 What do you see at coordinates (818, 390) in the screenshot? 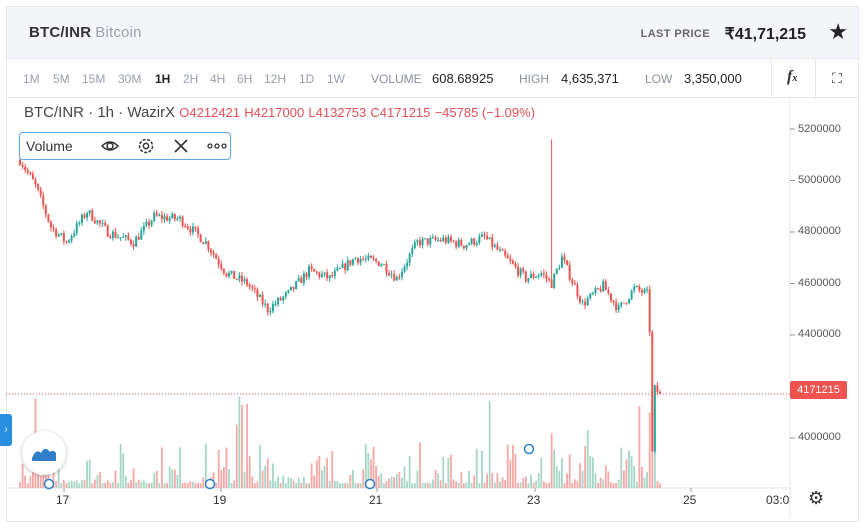
I see `last-price-tag: 4171215` at bounding box center [818, 390].